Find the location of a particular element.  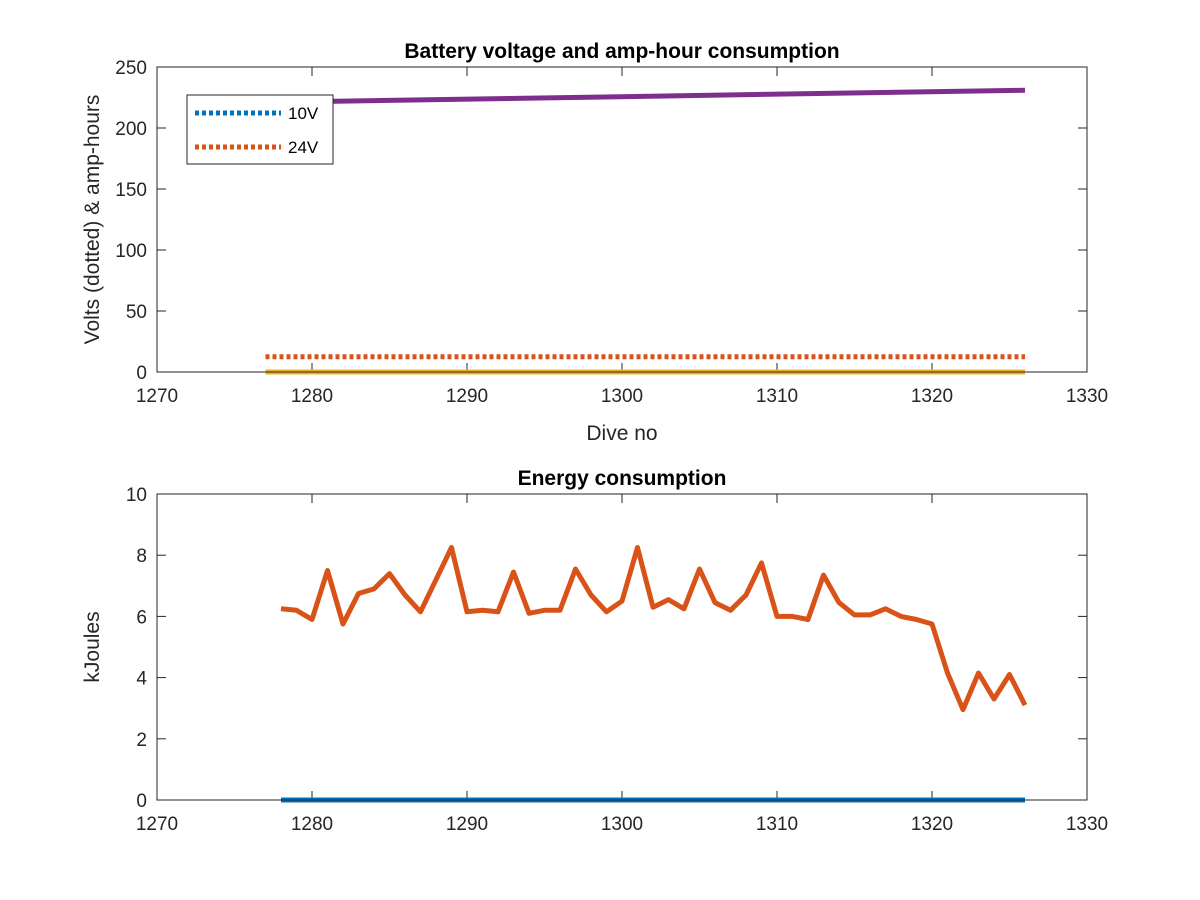

top-chart-title: Battery voltage and amp-hour consumption is located at coordinates (621, 51).